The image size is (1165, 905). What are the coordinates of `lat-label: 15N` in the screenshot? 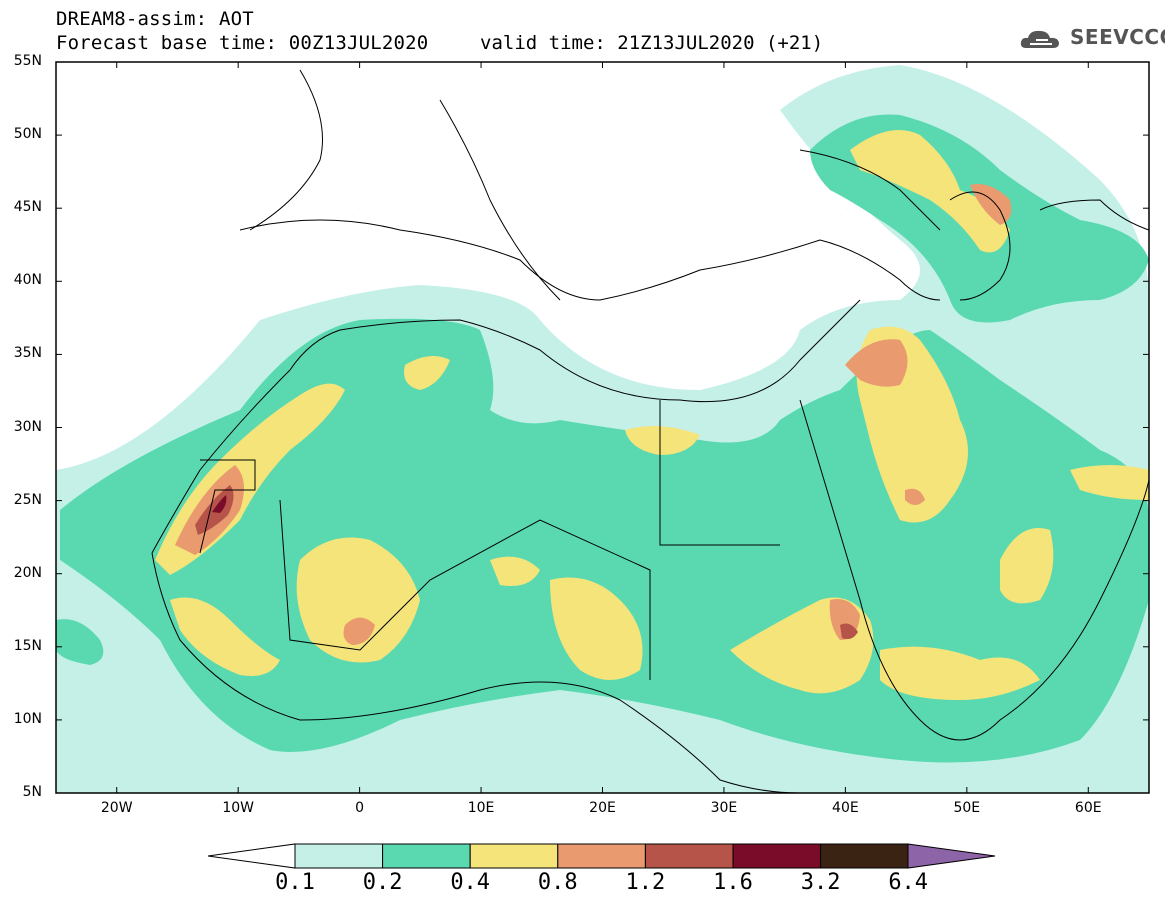 It's located at (27, 645).